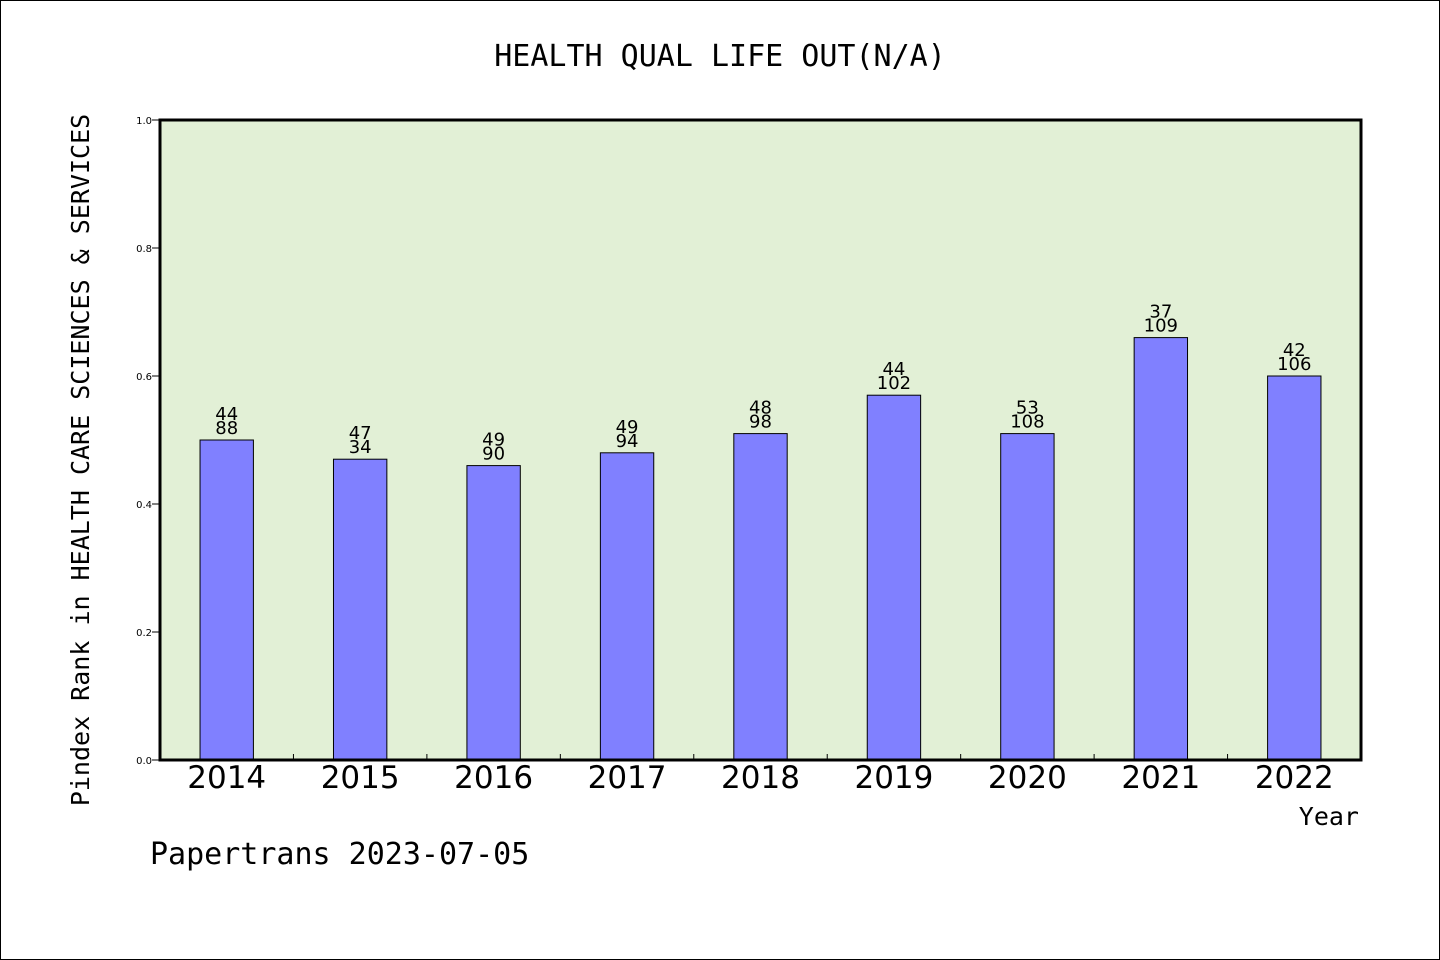 The image size is (1440, 960). Describe the element at coordinates (1294, 364) in the screenshot. I see `data-label-bottom: 106` at that location.